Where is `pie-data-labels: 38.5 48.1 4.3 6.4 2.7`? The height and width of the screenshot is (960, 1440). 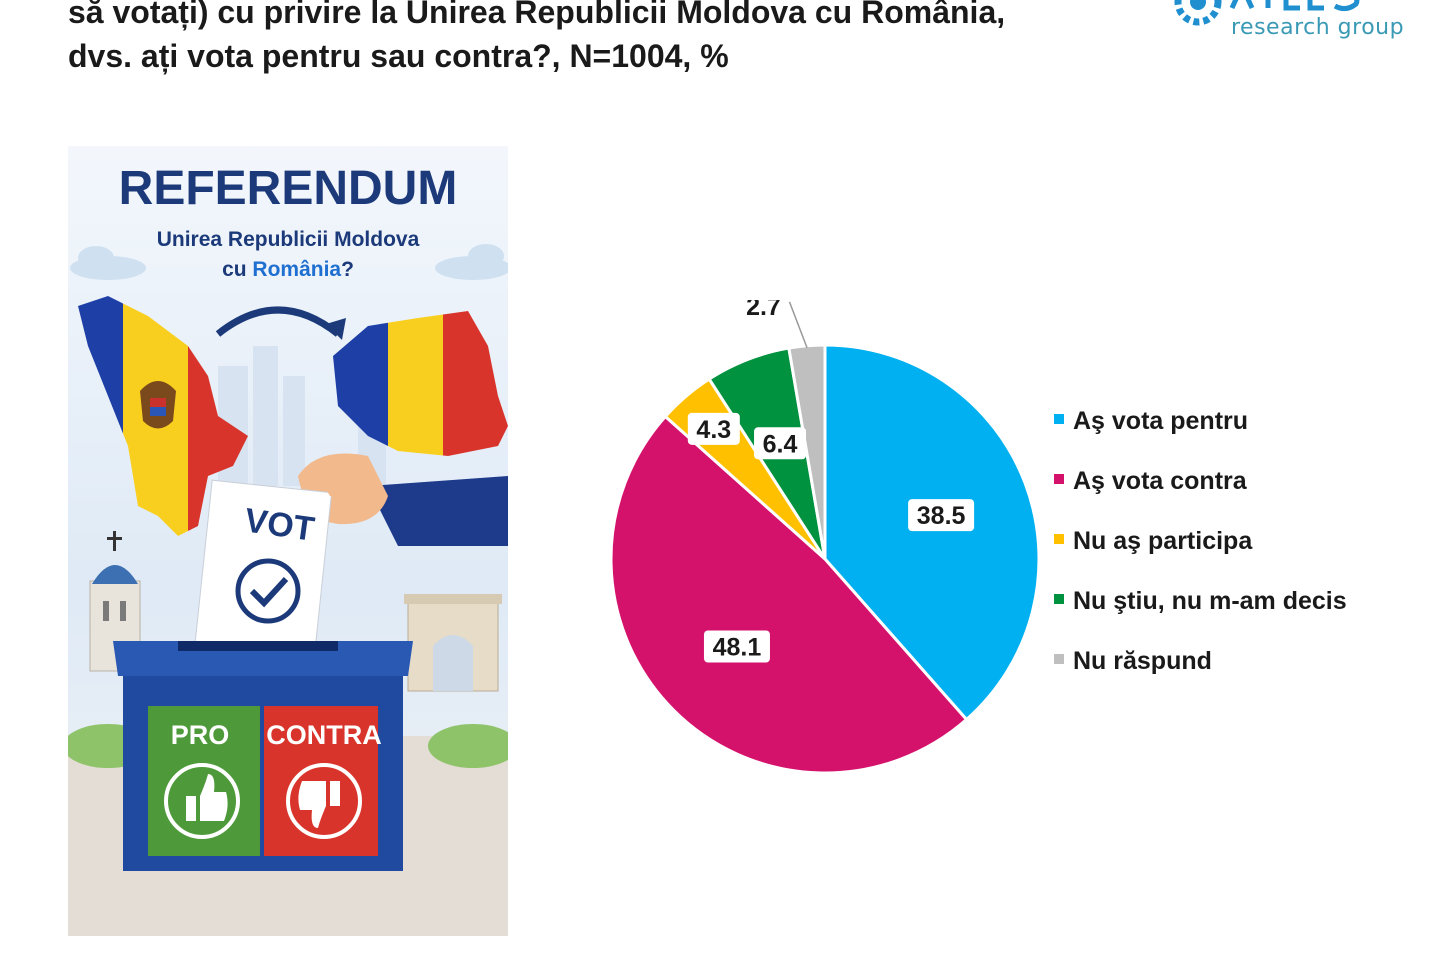 pie-data-labels: 38.5 48.1 4.3 6.4 2.7 is located at coordinates (831, 481).